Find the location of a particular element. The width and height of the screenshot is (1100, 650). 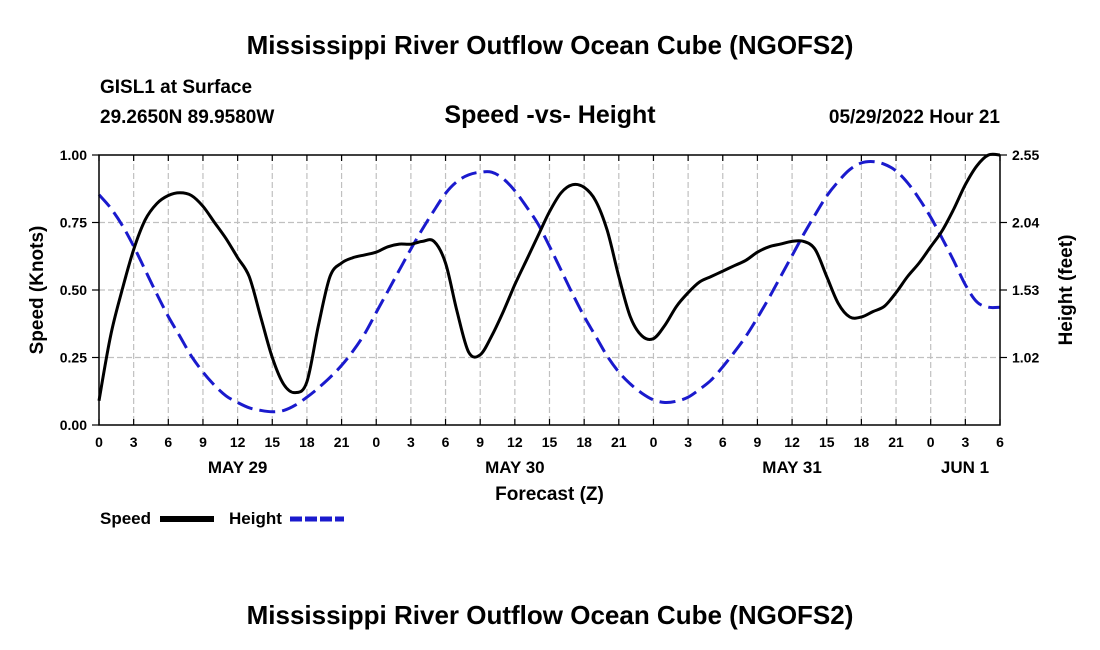

y-tick-label-left: 0.75 is located at coordinates (73, 223).